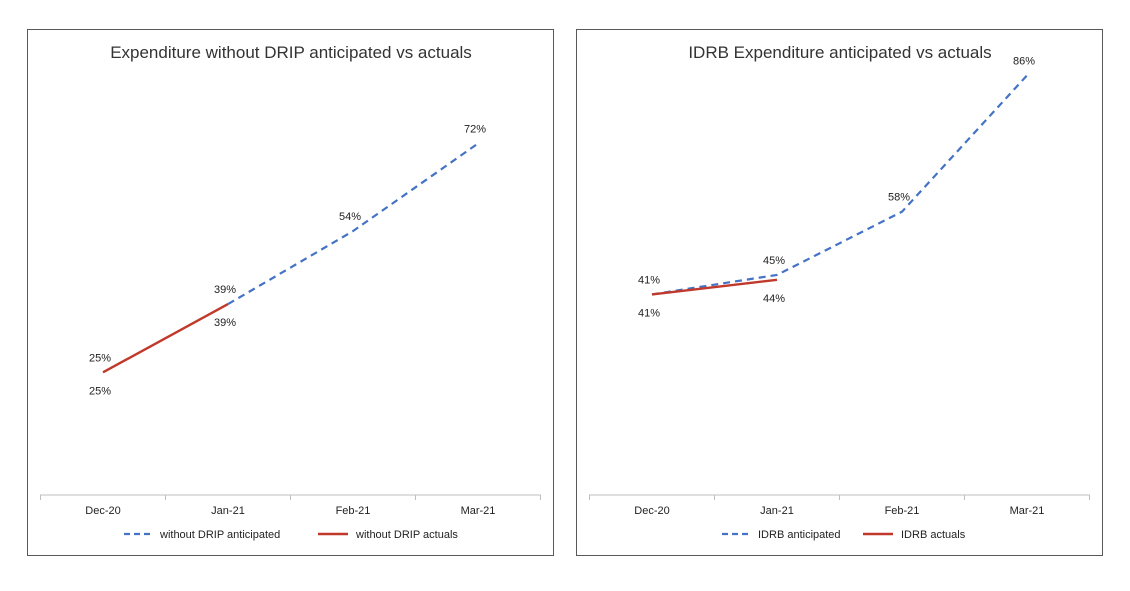 This screenshot has width=1130, height=591. I want to click on data-label-actual: 39%, so click(225, 323).